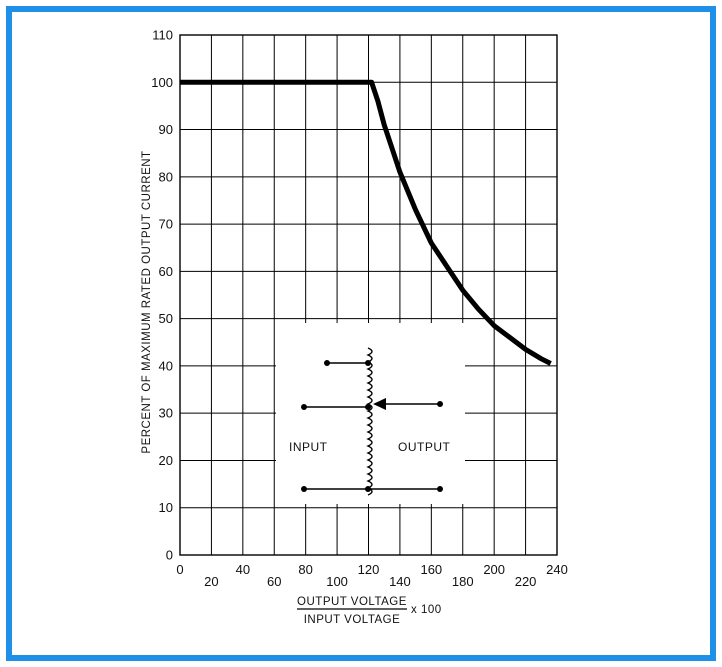 The width and height of the screenshot is (722, 667). I want to click on x-tick-label: 120, so click(369, 569).